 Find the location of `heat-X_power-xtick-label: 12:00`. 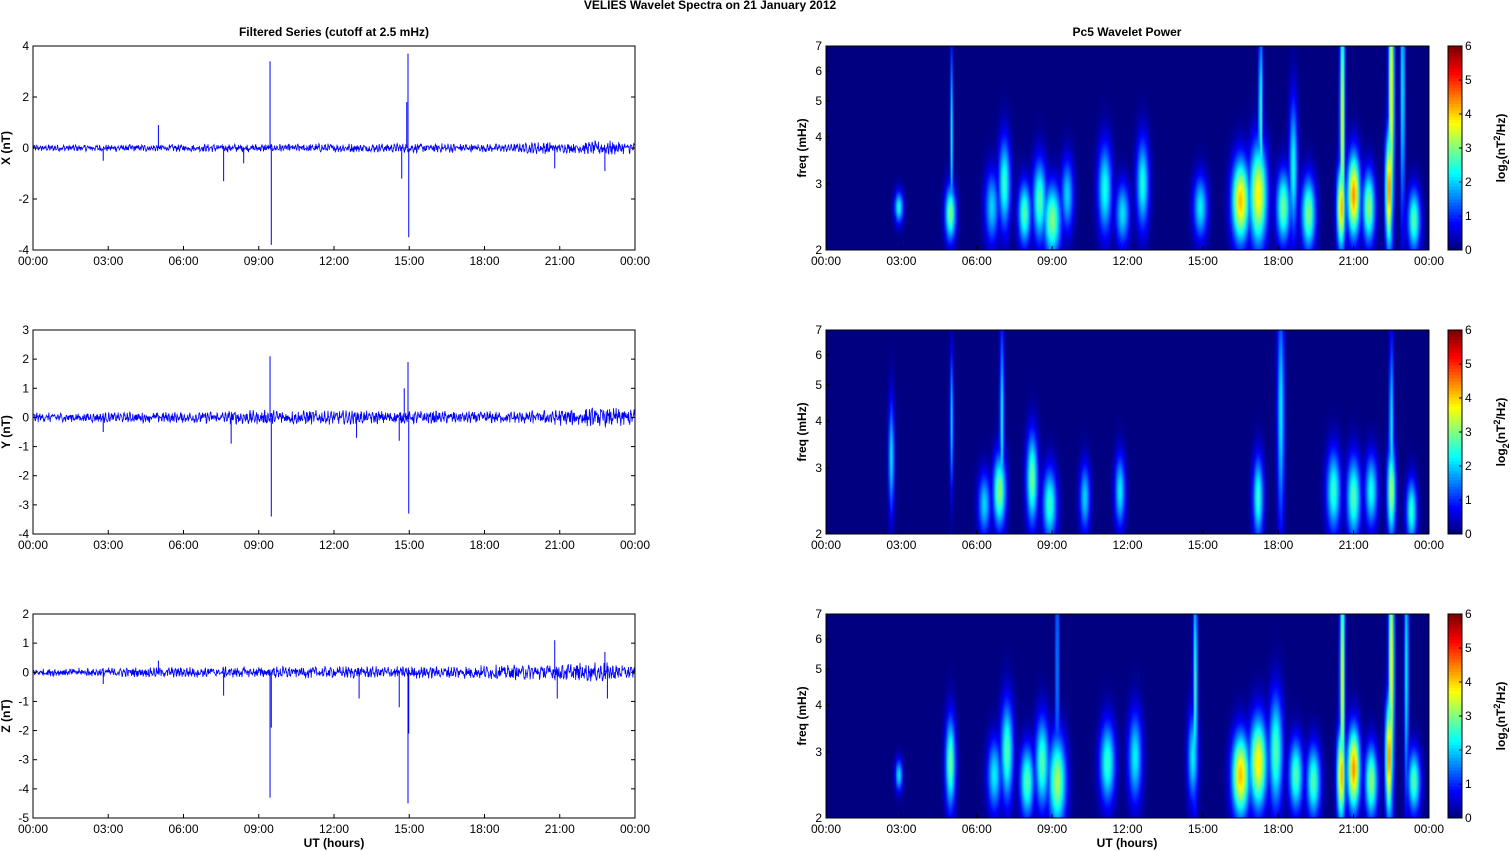

heat-X_power-xtick-label: 12:00 is located at coordinates (1127, 261).